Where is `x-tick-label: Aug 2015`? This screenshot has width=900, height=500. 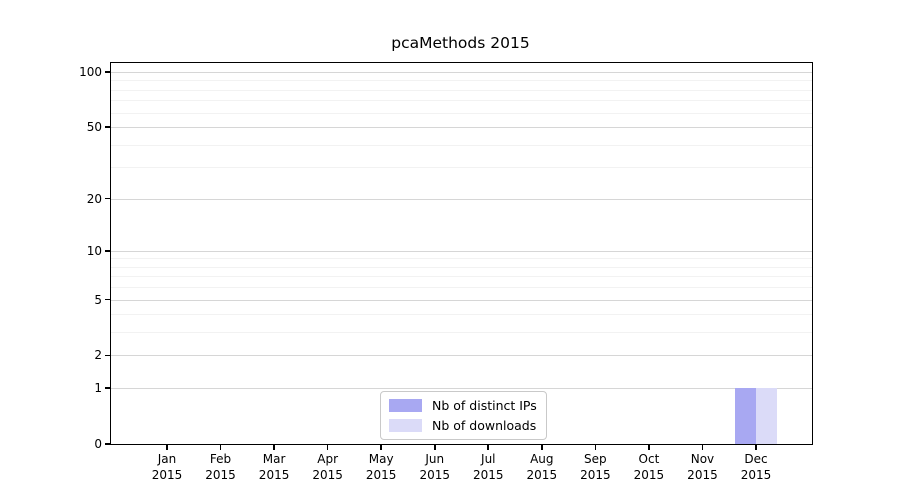
x-tick-label: Aug 2015 is located at coordinates (542, 467).